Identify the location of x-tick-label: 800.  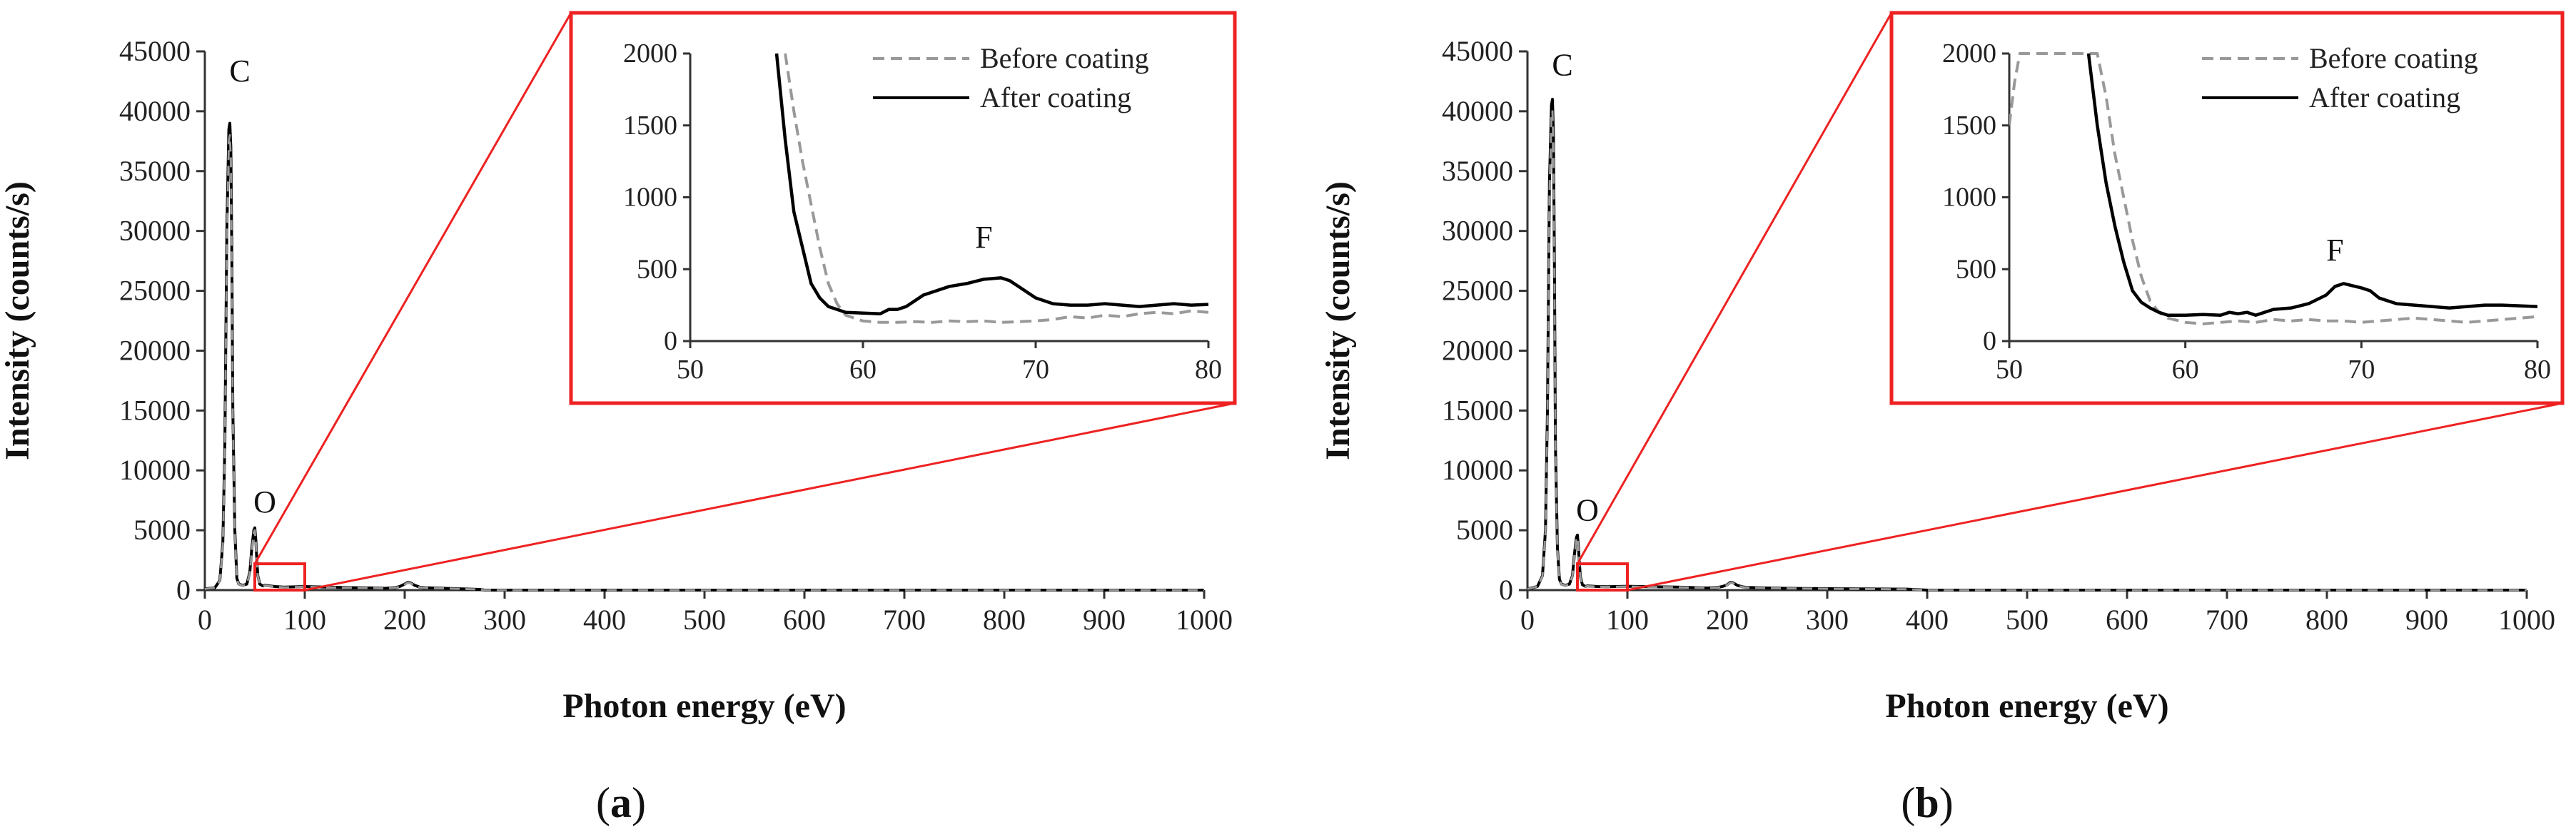
(2326, 620).